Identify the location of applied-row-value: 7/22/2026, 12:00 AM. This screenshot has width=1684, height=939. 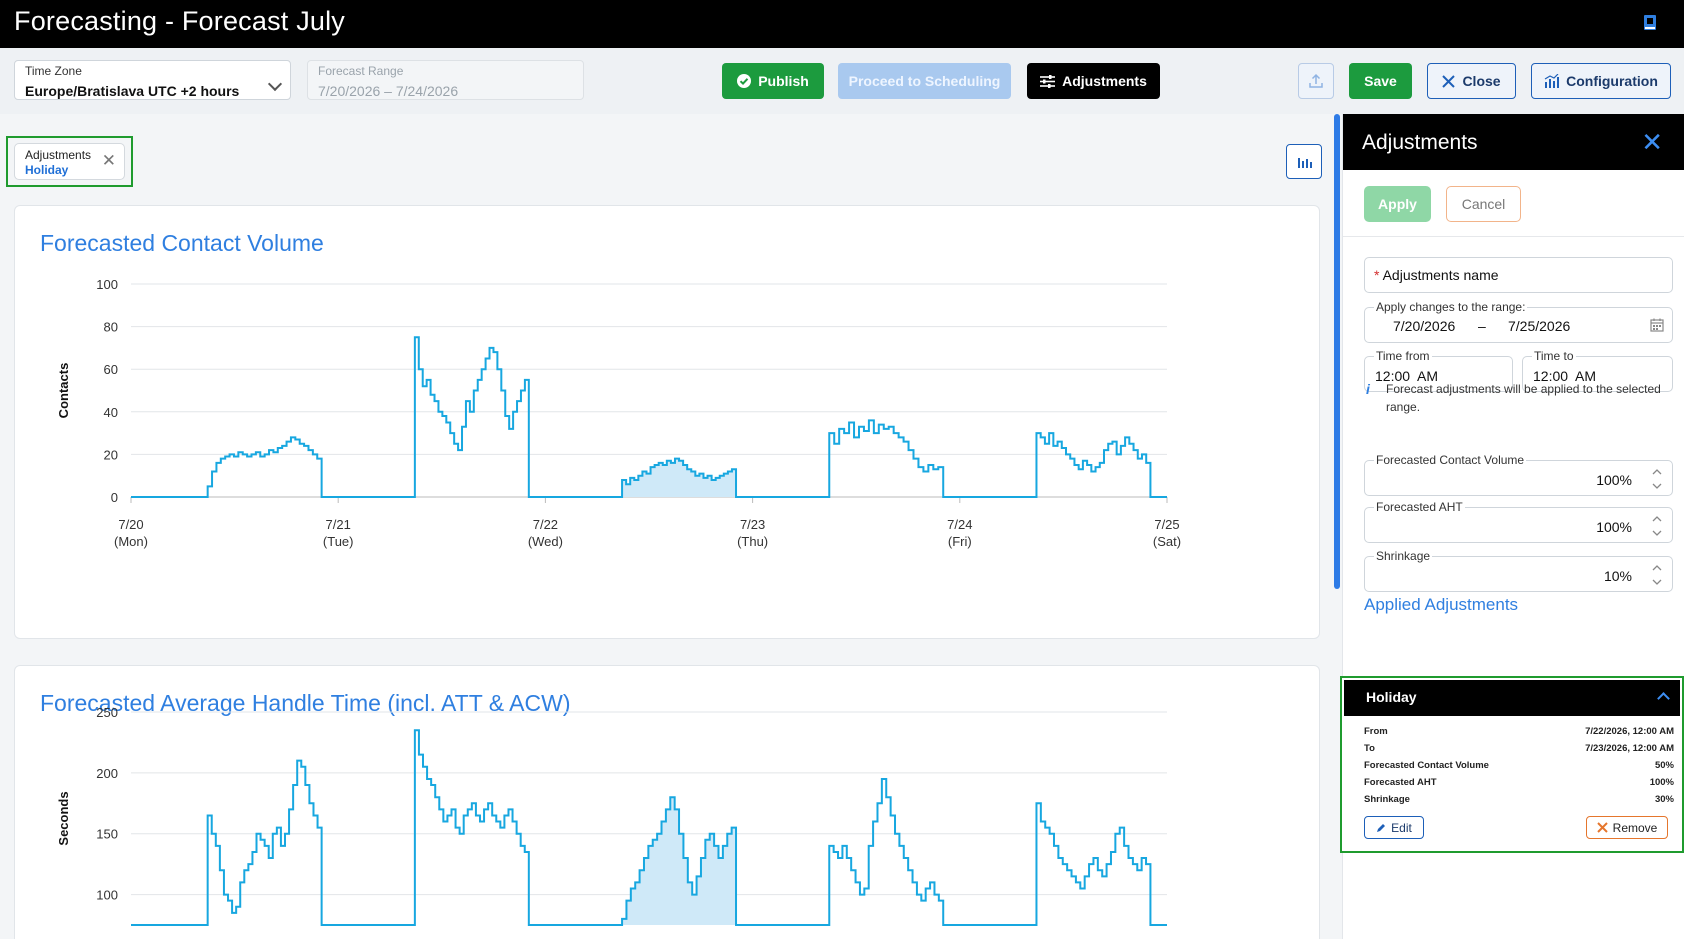
(1629, 731).